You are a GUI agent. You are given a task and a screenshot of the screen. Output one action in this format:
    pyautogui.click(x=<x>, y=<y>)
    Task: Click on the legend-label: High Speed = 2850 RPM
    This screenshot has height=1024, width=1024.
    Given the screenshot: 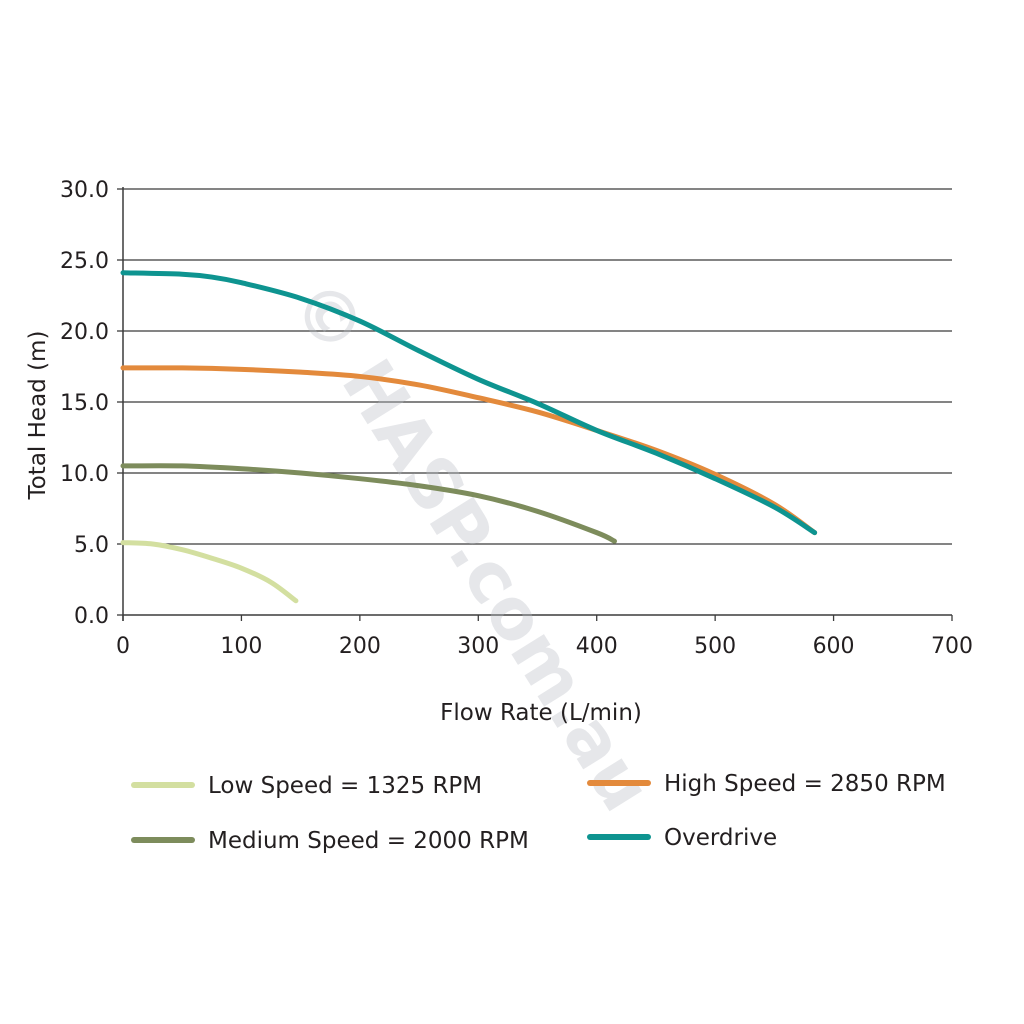 What is the action you would take?
    pyautogui.click(x=805, y=784)
    